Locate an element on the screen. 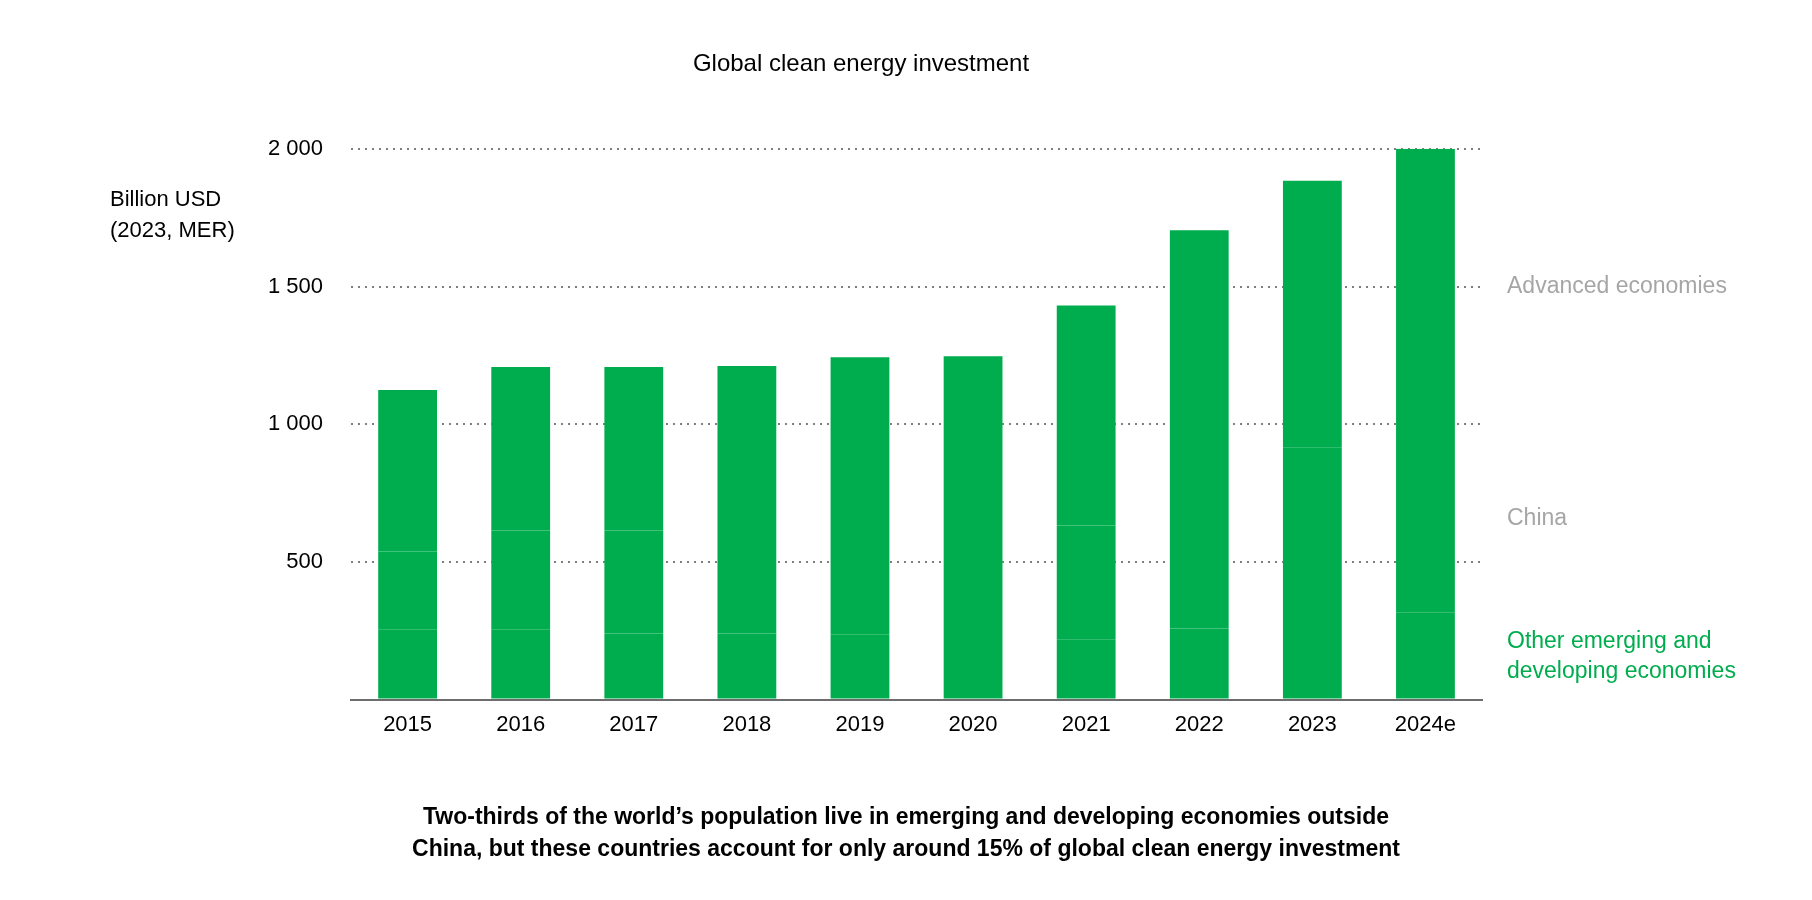  x-tick-label: 2019 is located at coordinates (860, 723).